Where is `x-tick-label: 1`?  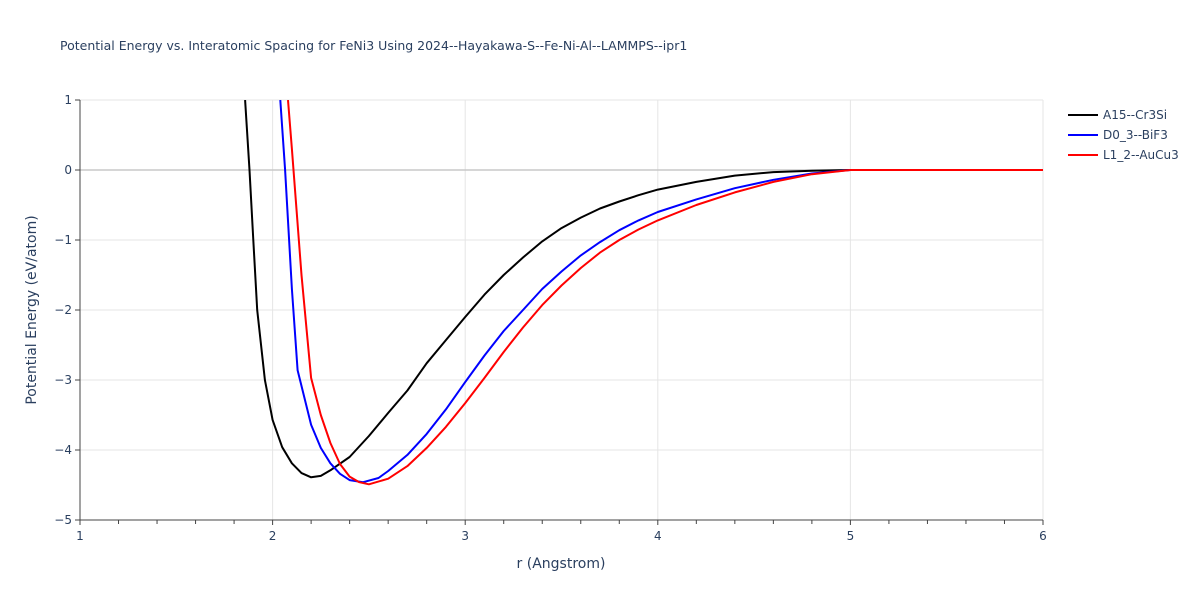
x-tick-label: 1 is located at coordinates (80, 536).